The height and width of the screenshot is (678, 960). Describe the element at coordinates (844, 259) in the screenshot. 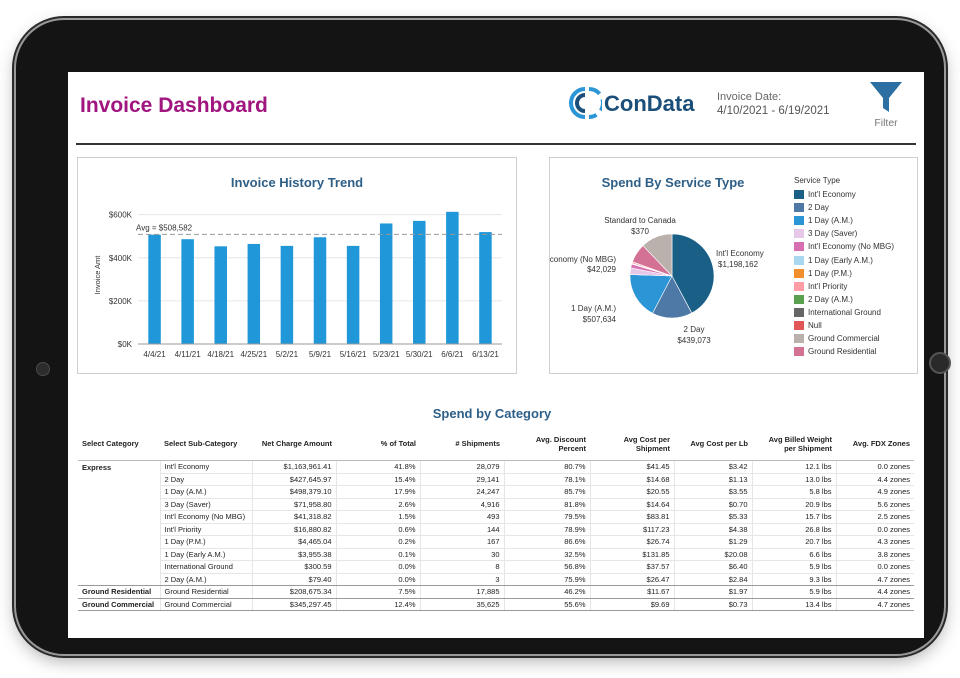

I see `legend-item: 1 Day (Early A.M.)` at that location.